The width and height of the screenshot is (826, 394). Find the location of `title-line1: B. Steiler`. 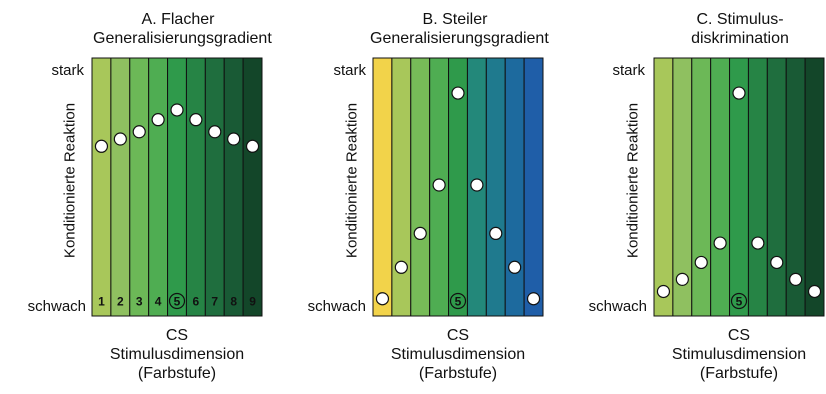

title-line1: B. Steiler is located at coordinates (455, 19).